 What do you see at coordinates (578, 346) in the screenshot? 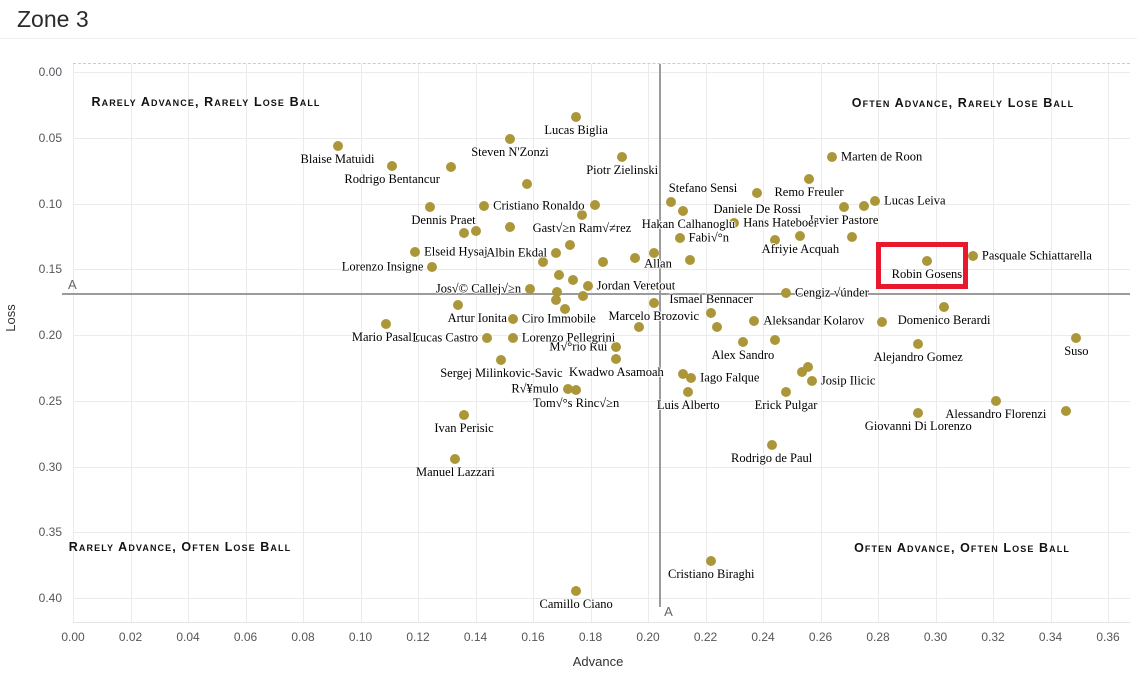
I see `point-label-m-rio-rui: M√°rio Rui` at bounding box center [578, 346].